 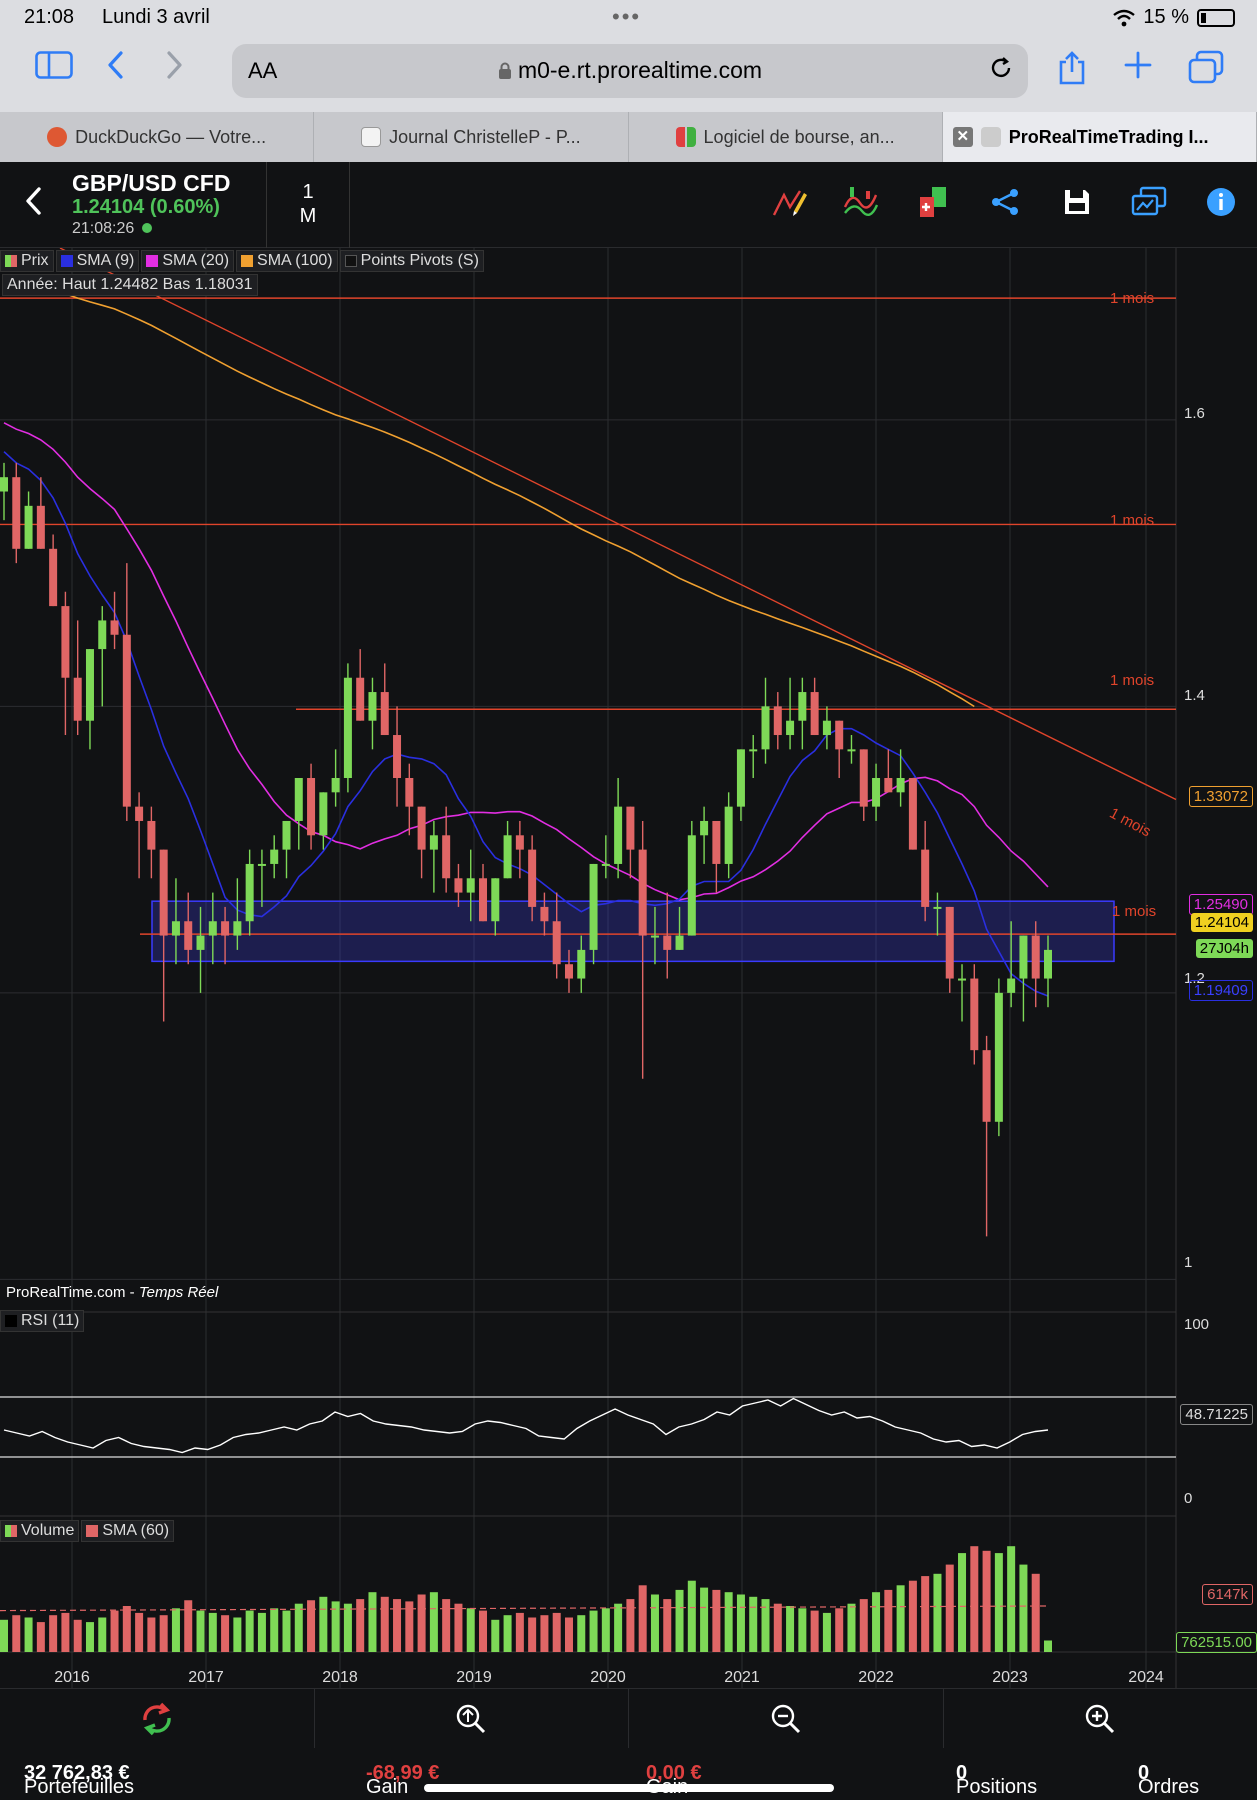 I want to click on zoom-fit-button, so click(x=472, y=1718).